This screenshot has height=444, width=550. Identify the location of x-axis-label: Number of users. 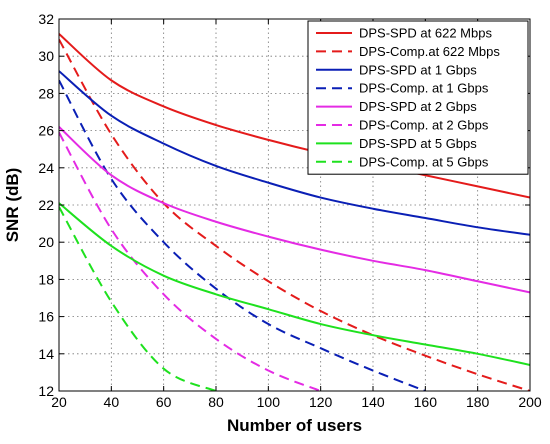
(294, 425).